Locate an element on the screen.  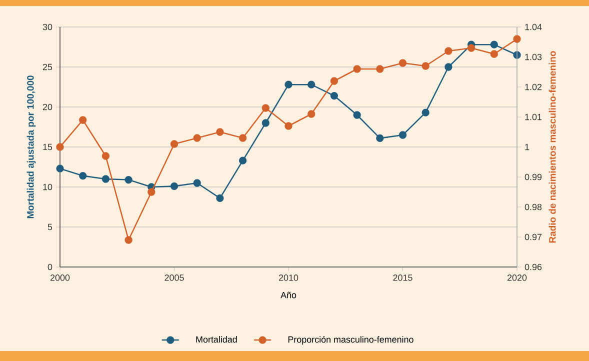
x-axis-title: Año is located at coordinates (288, 295).